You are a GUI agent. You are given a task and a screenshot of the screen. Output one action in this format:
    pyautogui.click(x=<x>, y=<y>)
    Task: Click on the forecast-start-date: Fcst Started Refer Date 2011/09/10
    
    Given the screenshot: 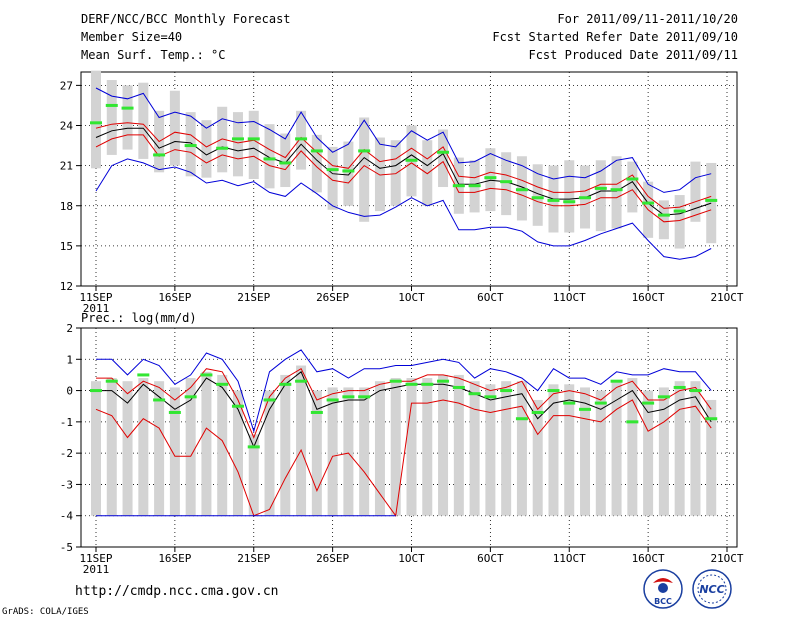 What is the action you would take?
    pyautogui.click(x=615, y=37)
    